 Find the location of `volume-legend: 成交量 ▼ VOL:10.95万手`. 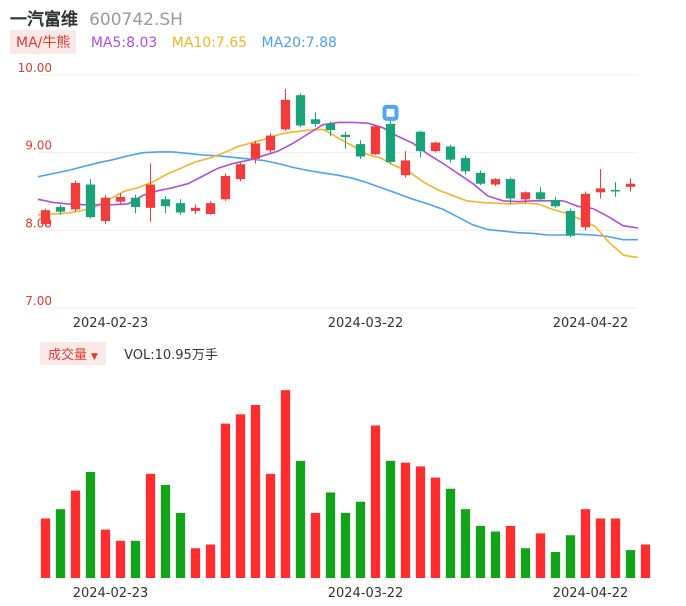

volume-legend: 成交量 ▼ VOL:10.95万手 is located at coordinates (129, 353).